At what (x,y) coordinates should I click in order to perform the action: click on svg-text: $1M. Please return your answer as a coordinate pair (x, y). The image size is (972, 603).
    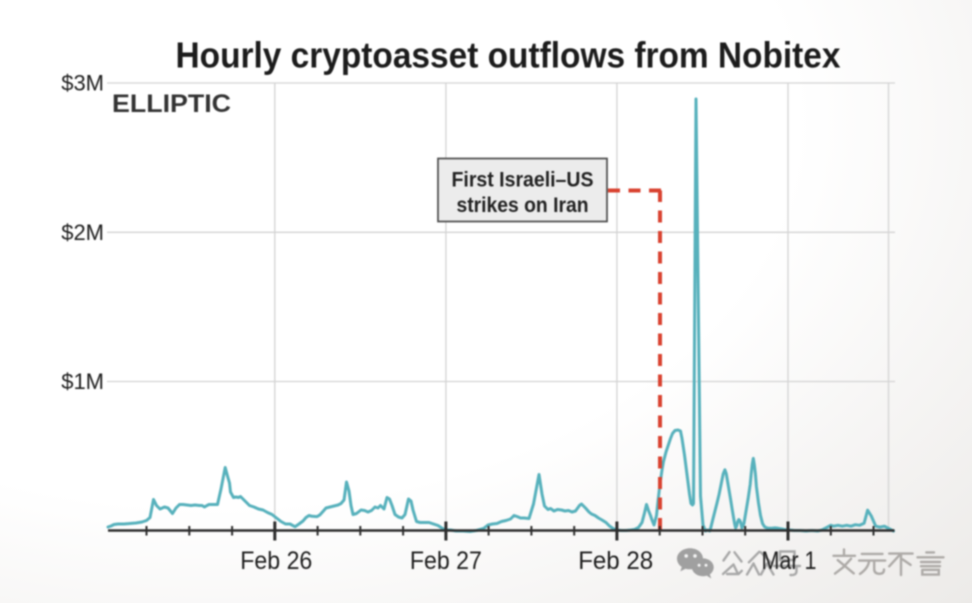
    Looking at the image, I should click on (82, 381).